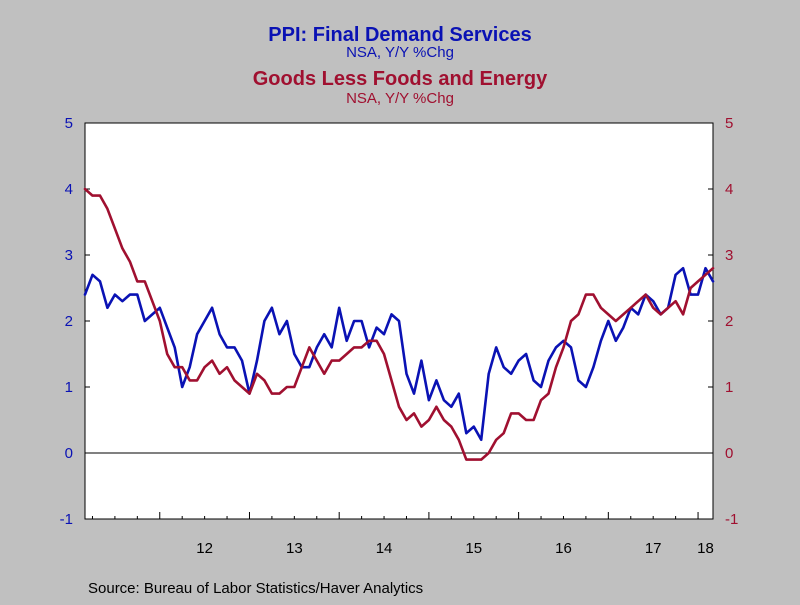 The width and height of the screenshot is (800, 605). I want to click on y-right-tick-label: -1, so click(731, 519).